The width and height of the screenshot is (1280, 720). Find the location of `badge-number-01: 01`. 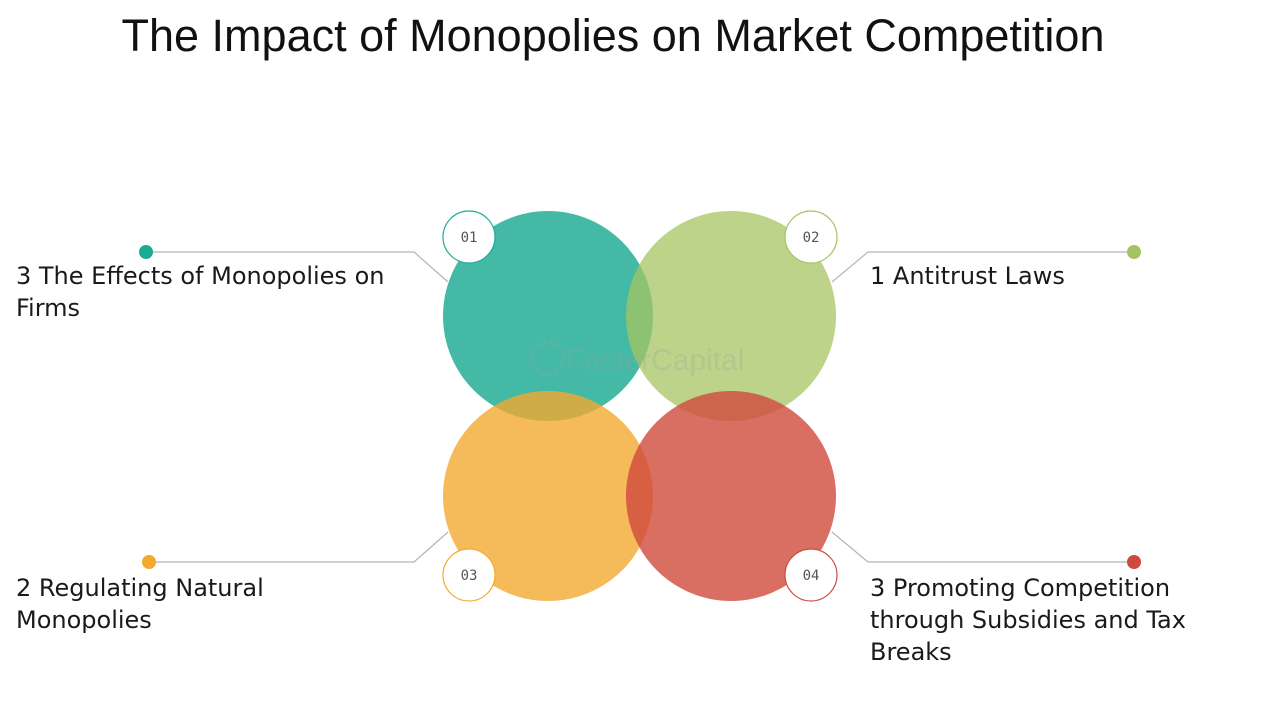

badge-number-01: 01 is located at coordinates (469, 238).